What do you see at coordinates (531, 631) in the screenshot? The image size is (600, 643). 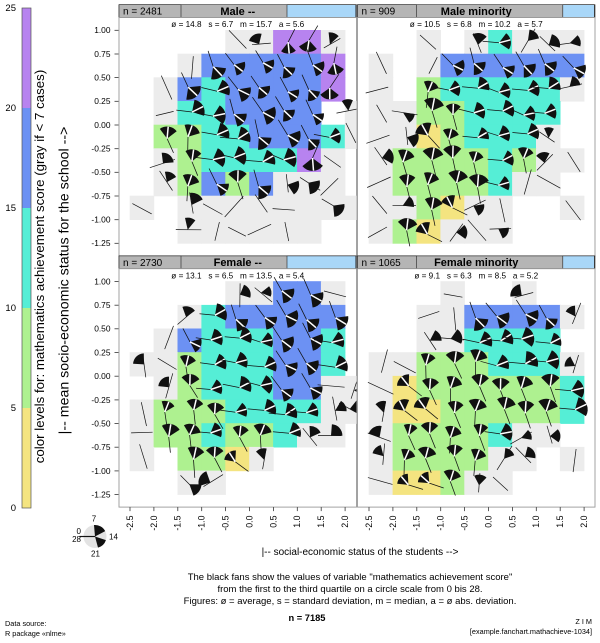 I see `svg-text:[example.fanchart.mathachieve-: [example.fanchart.mathachieve-1034]` at bounding box center [531, 631].